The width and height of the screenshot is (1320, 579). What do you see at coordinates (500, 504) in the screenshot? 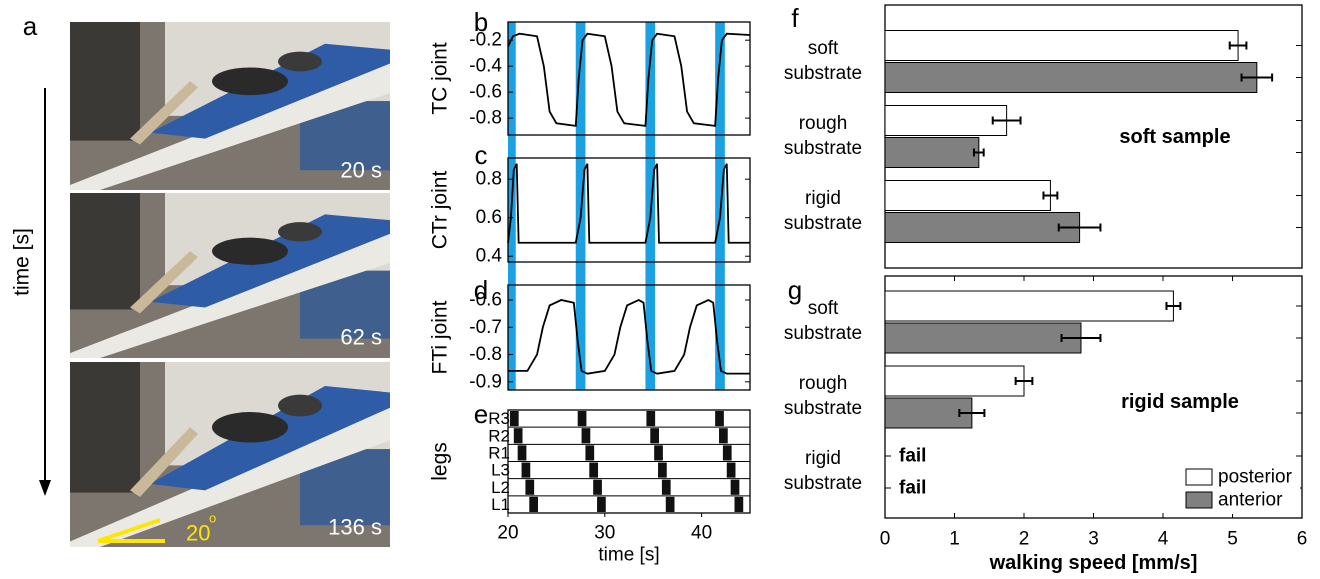
I see `leg-label: L1` at bounding box center [500, 504].